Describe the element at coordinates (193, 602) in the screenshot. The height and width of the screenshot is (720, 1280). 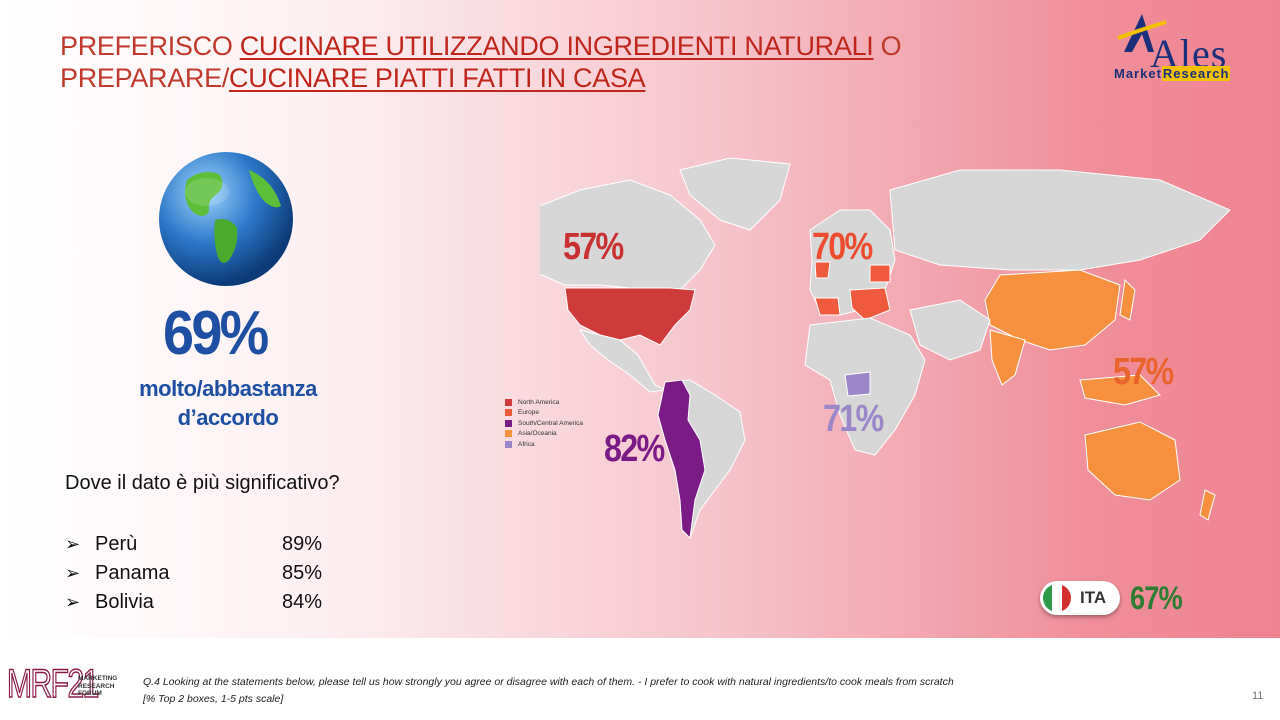
I see `list-item: ➢ Bolivia 84%` at that location.